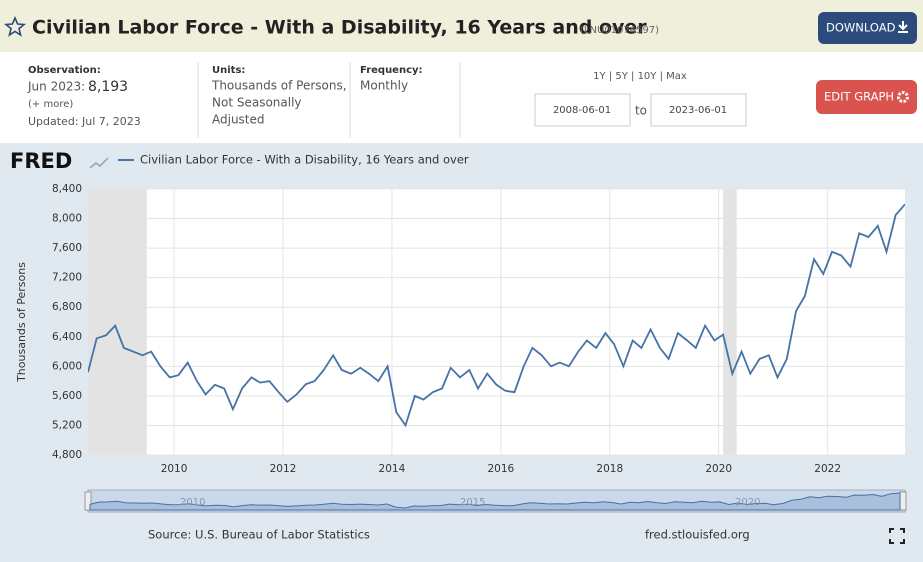  Describe the element at coordinates (861, 28) in the screenshot. I see `download-label: DOWNLOAD` at that location.